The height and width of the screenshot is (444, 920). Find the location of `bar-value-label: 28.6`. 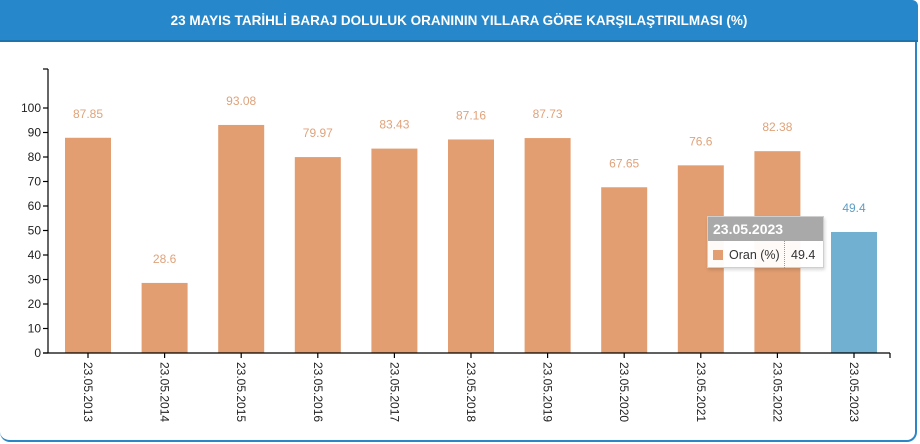

bar-value-label: 28.6 is located at coordinates (165, 259).